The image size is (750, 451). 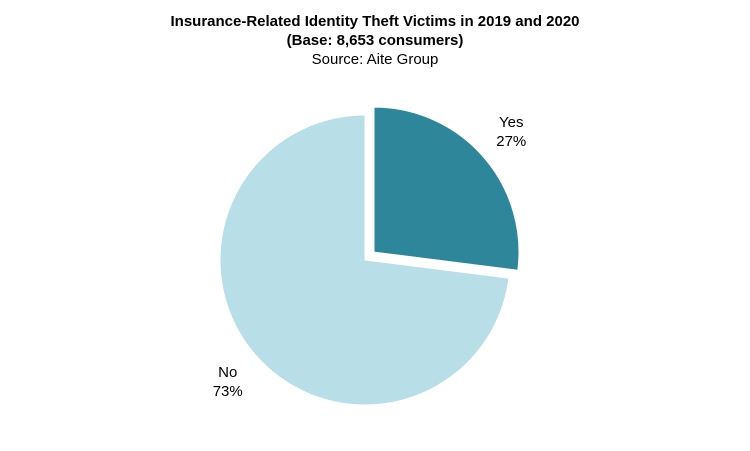 I want to click on slice-value-yes: 27%, so click(x=511, y=141).